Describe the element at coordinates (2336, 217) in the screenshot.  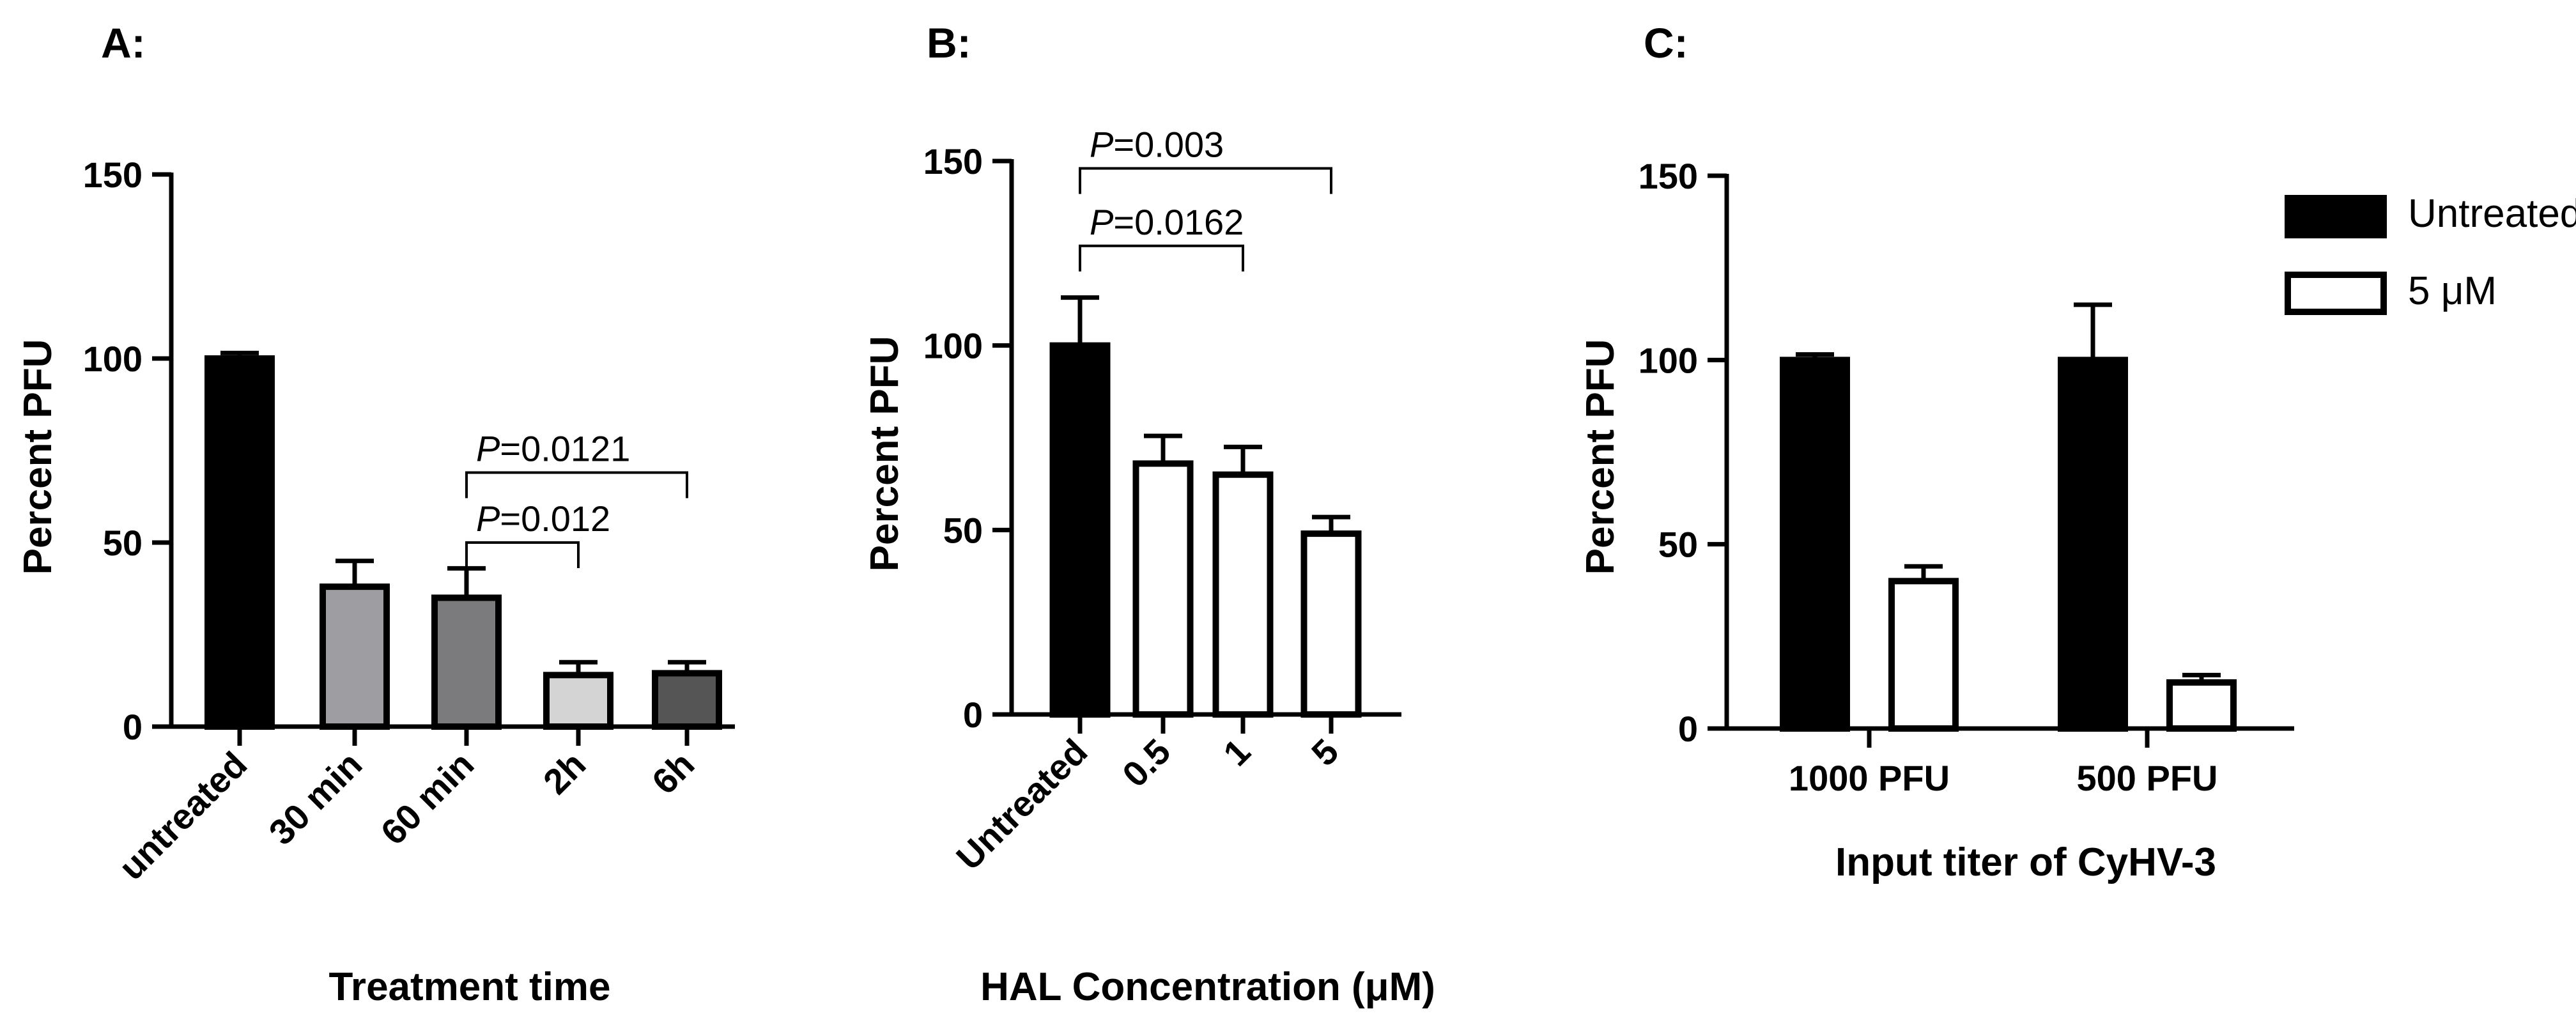
I see `legend-swatch-untreated` at that location.